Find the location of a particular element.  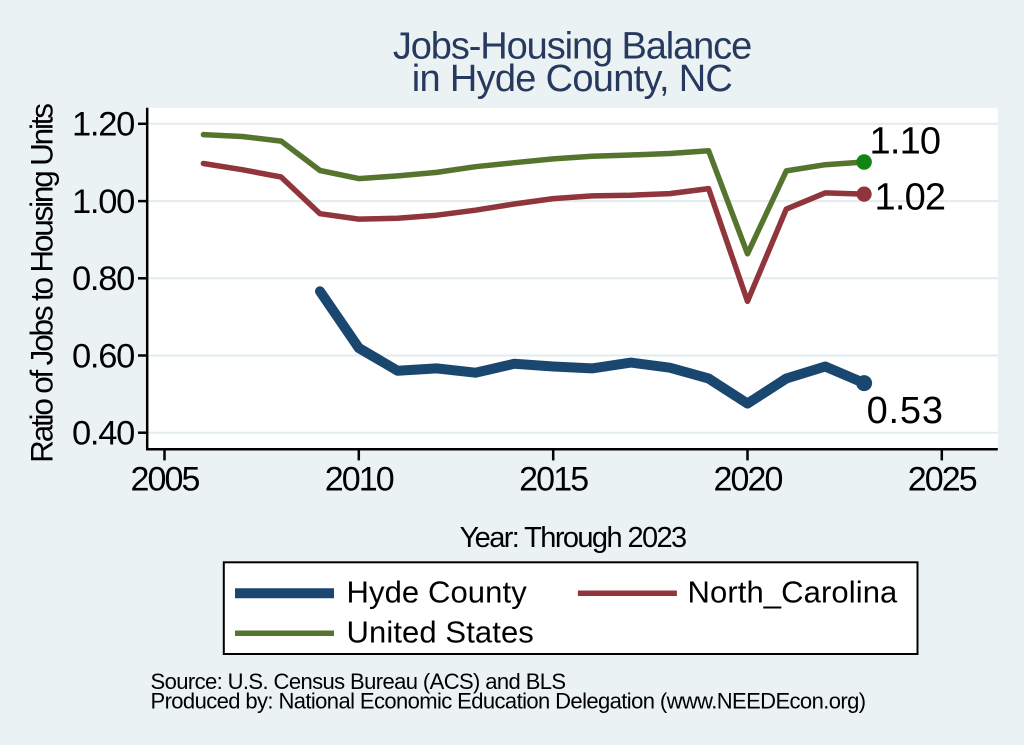

svg-text: United States is located at coordinates (440, 632).